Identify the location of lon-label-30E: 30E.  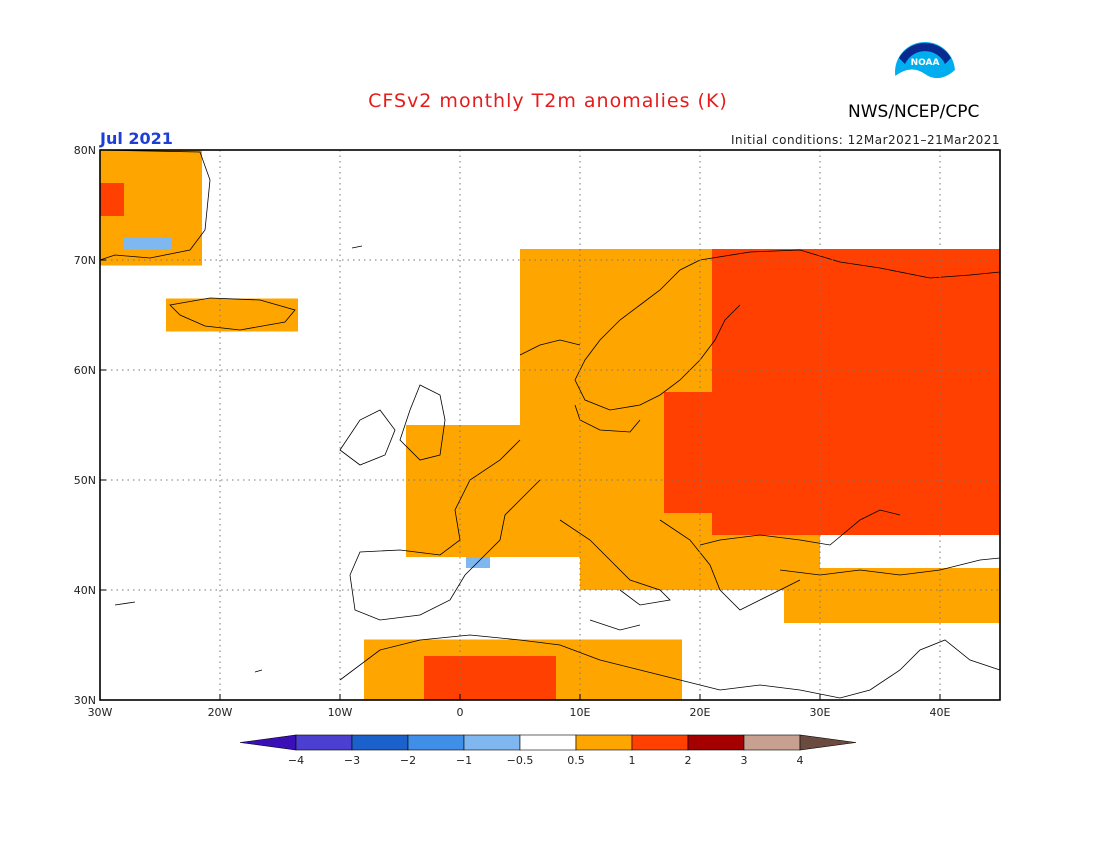
(820, 712).